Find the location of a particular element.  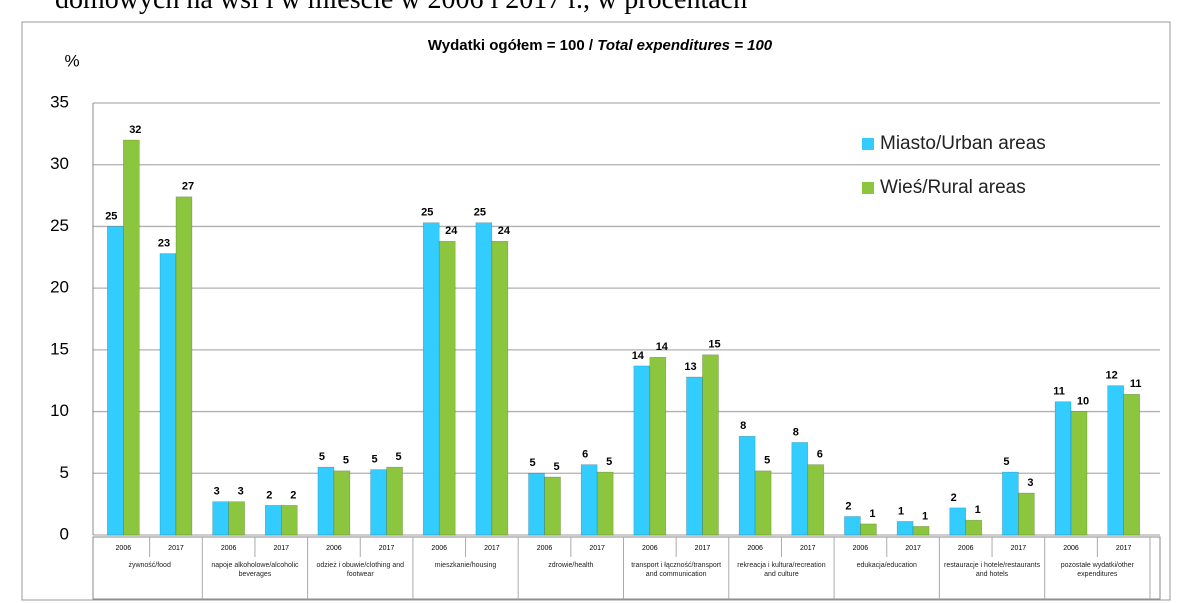

y-axis-label: % is located at coordinates (71, 60).